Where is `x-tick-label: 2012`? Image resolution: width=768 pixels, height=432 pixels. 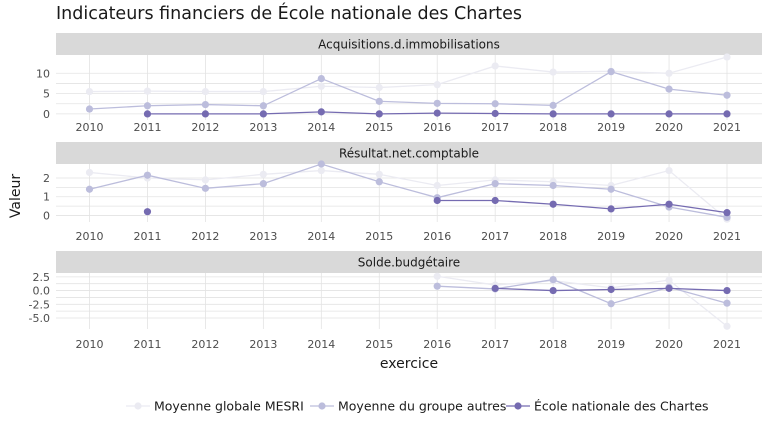 x-tick-label: 2012 is located at coordinates (205, 344).